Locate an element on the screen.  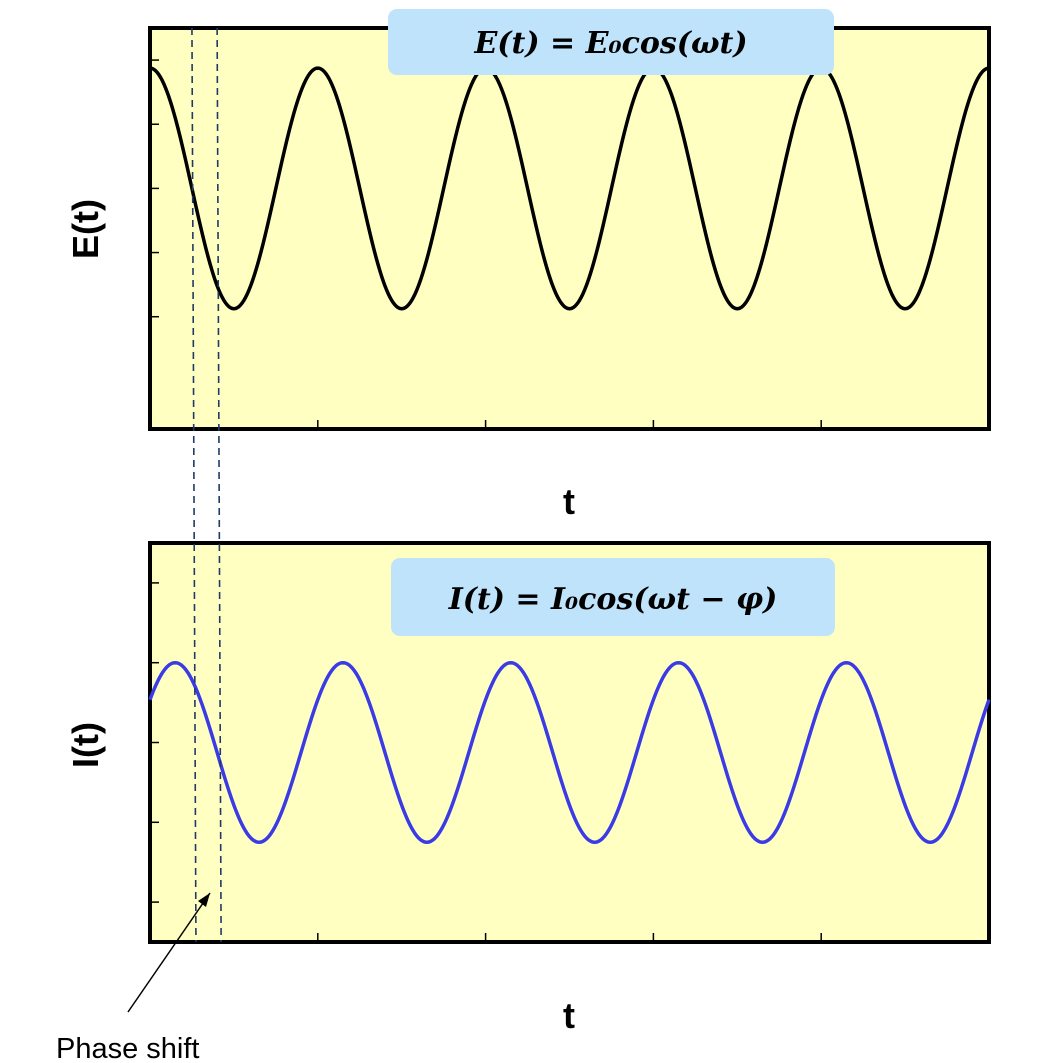
i-equation: I(t) = I₀cos(ωt − φ) is located at coordinates (613, 599).